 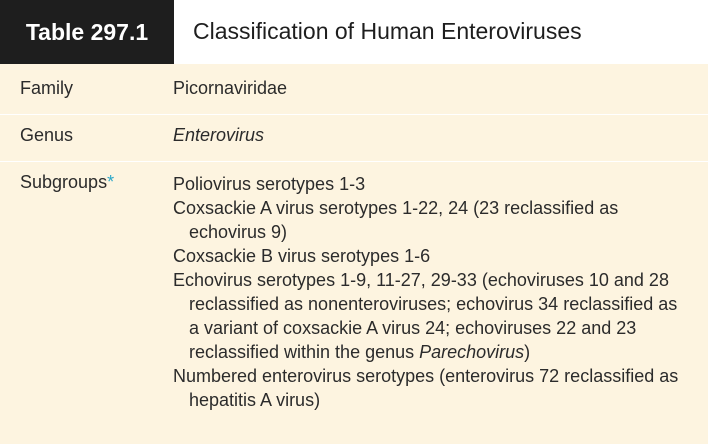 I want to click on subgroup-item: Poliovirus serotypes 1-3, so click(x=269, y=184).